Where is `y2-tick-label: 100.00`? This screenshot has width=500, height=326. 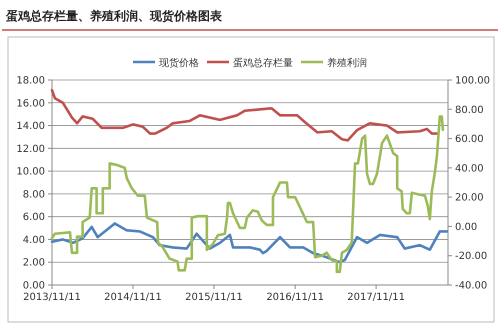
y2-tick-label: 100.00 is located at coordinates (472, 81).